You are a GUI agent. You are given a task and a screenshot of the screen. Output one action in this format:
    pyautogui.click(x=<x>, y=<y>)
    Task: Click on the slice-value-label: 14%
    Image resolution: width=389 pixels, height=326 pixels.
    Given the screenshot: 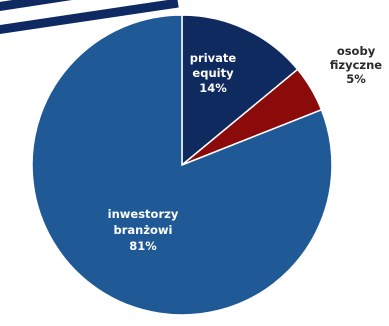 What is the action you would take?
    pyautogui.click(x=213, y=88)
    